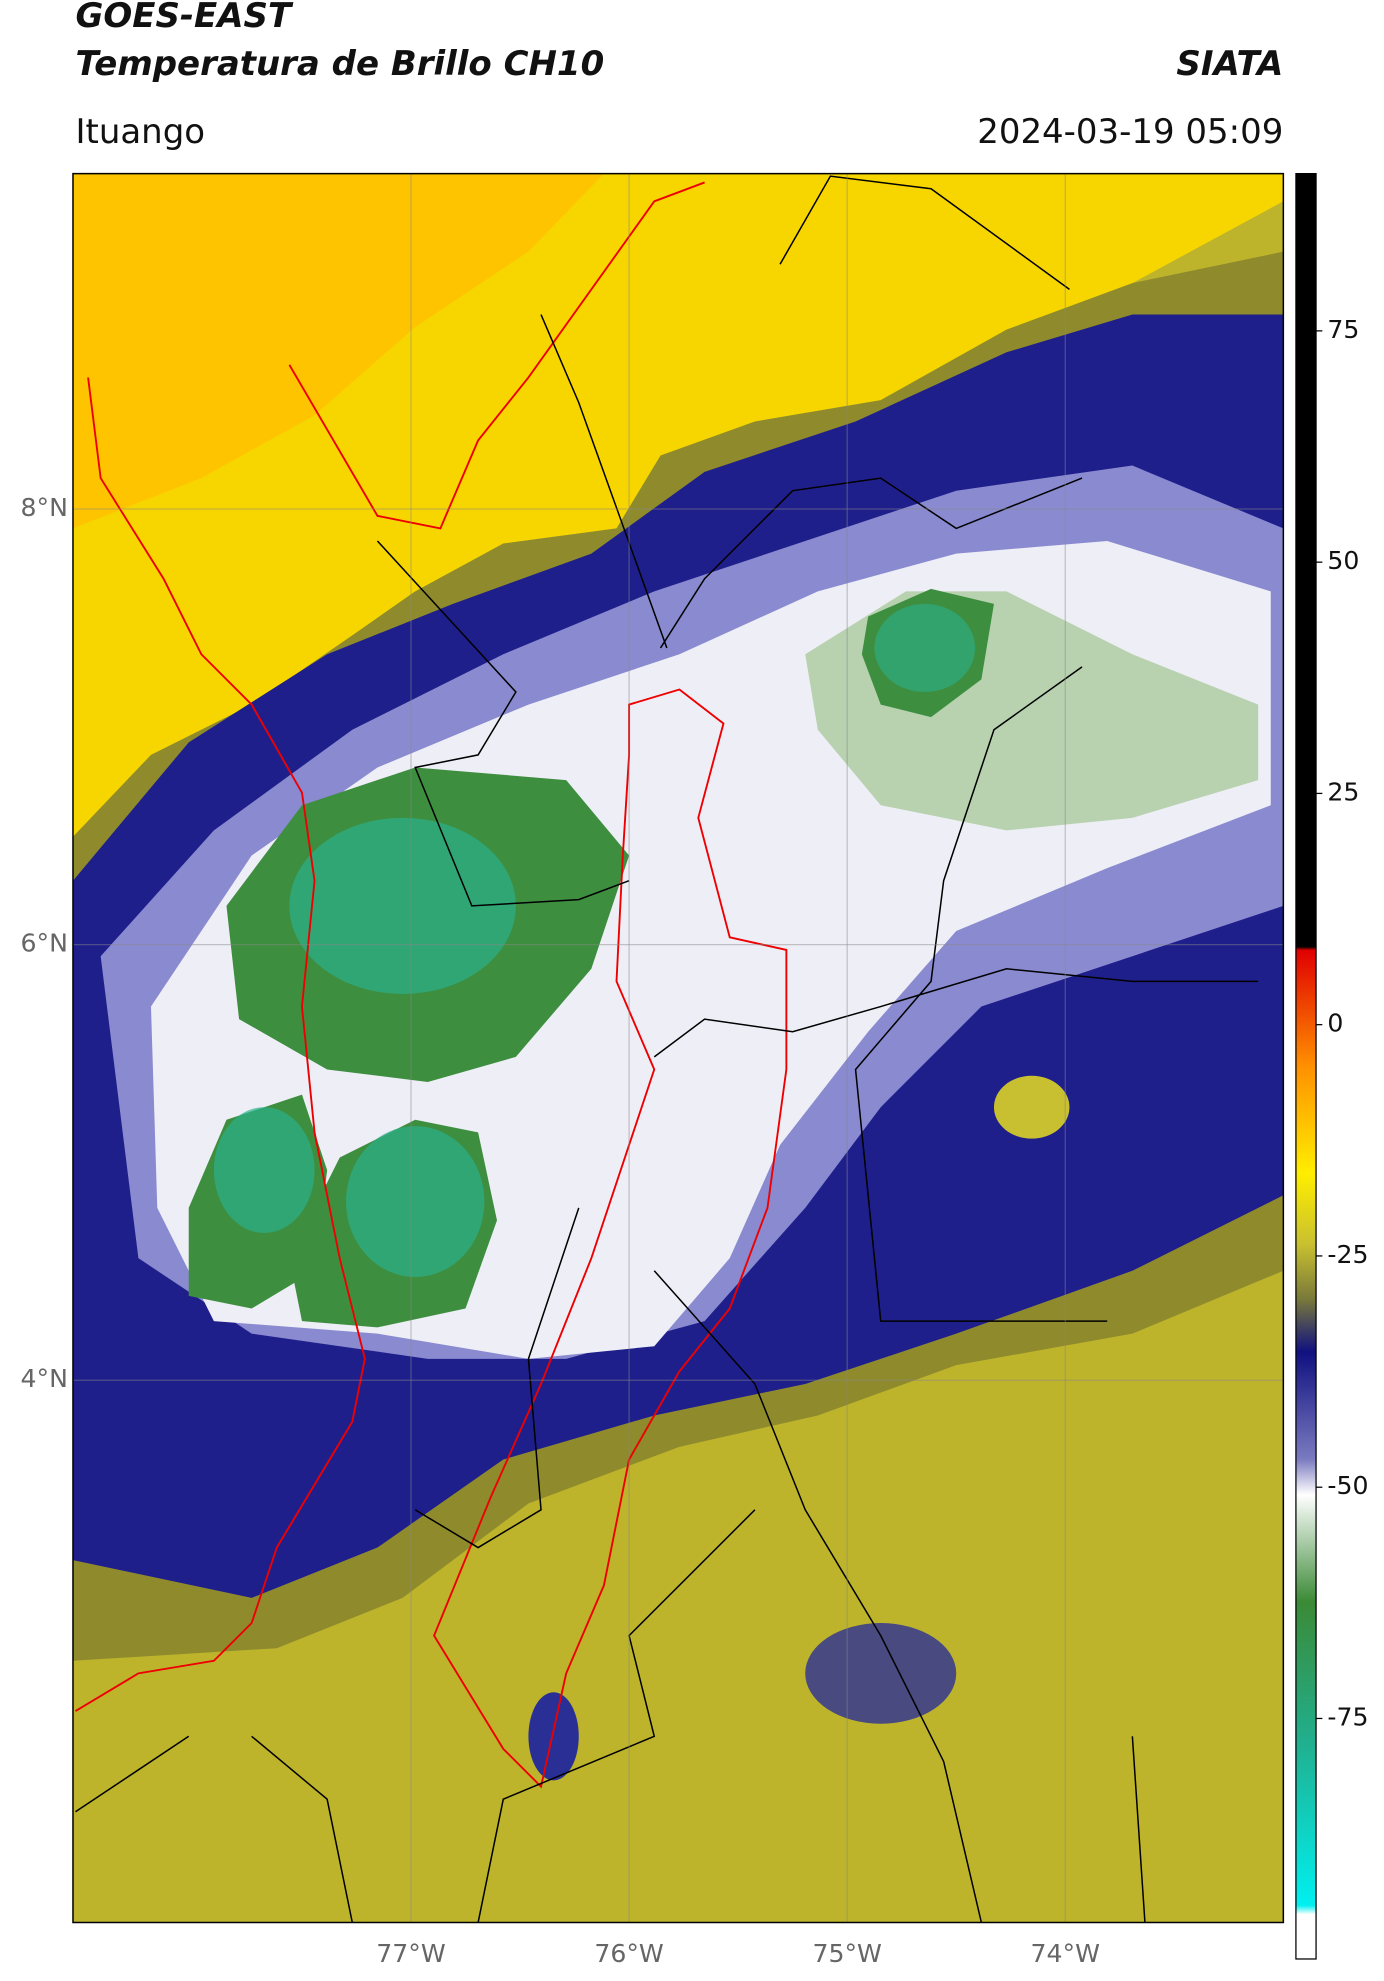 The width and height of the screenshot is (1384, 1981). Describe the element at coordinates (1343, 791) in the screenshot. I see `colorbar-tick-label: 25` at that location.